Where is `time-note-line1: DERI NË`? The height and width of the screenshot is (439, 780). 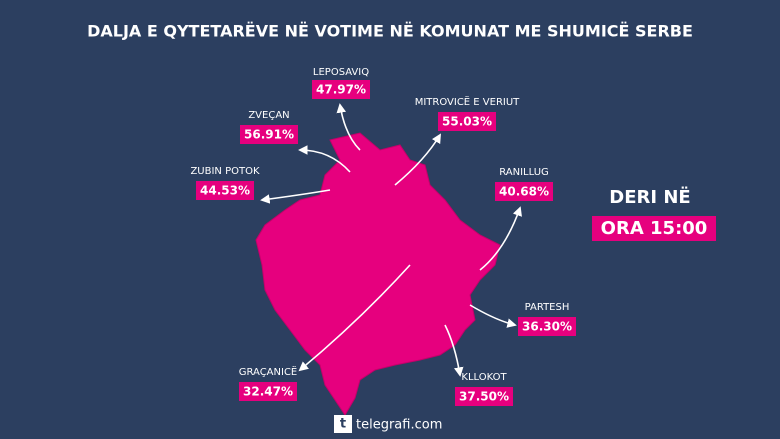 time-note-line1: DERI NË is located at coordinates (649, 197).